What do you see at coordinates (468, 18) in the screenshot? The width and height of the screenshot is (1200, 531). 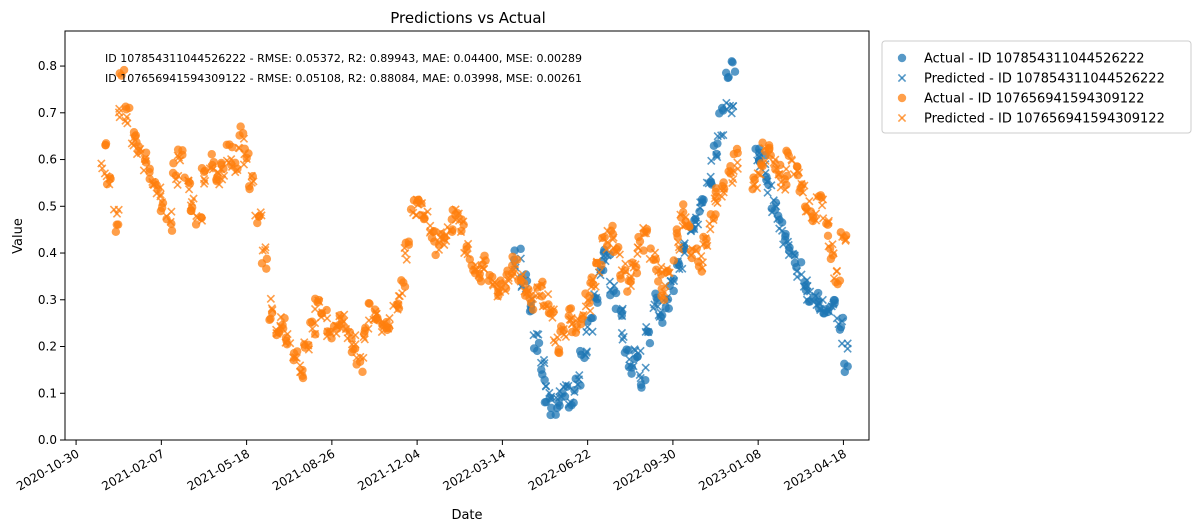 I see `chart-title: Predictions vs Actual` at bounding box center [468, 18].